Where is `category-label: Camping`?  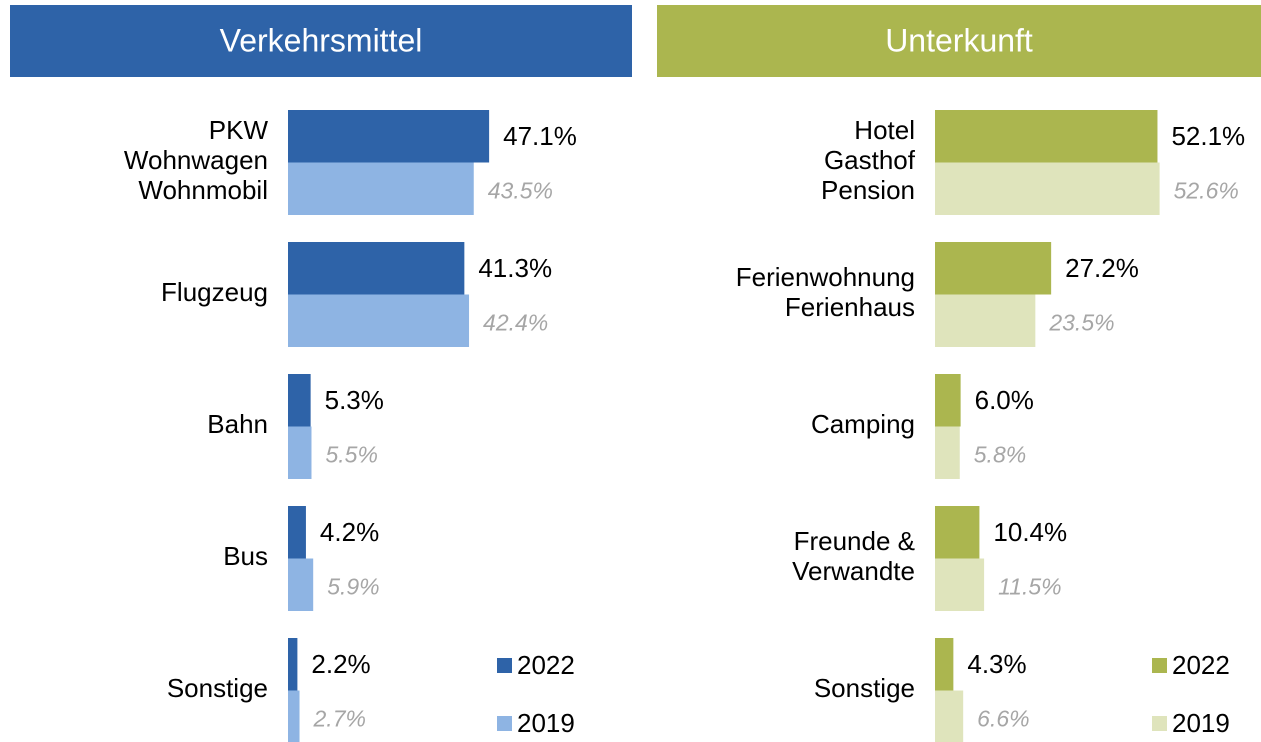 category-label: Camping is located at coordinates (863, 424).